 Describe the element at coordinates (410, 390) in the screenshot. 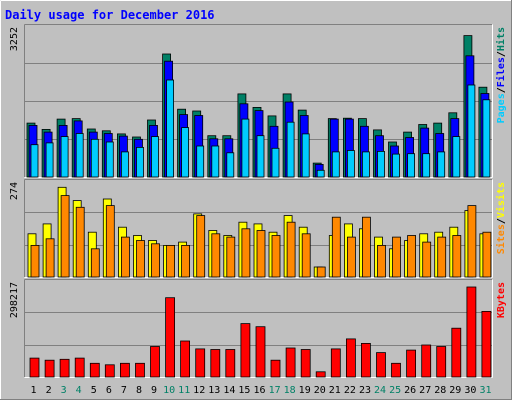

I see `x-tick-label-day-26: 26` at that location.